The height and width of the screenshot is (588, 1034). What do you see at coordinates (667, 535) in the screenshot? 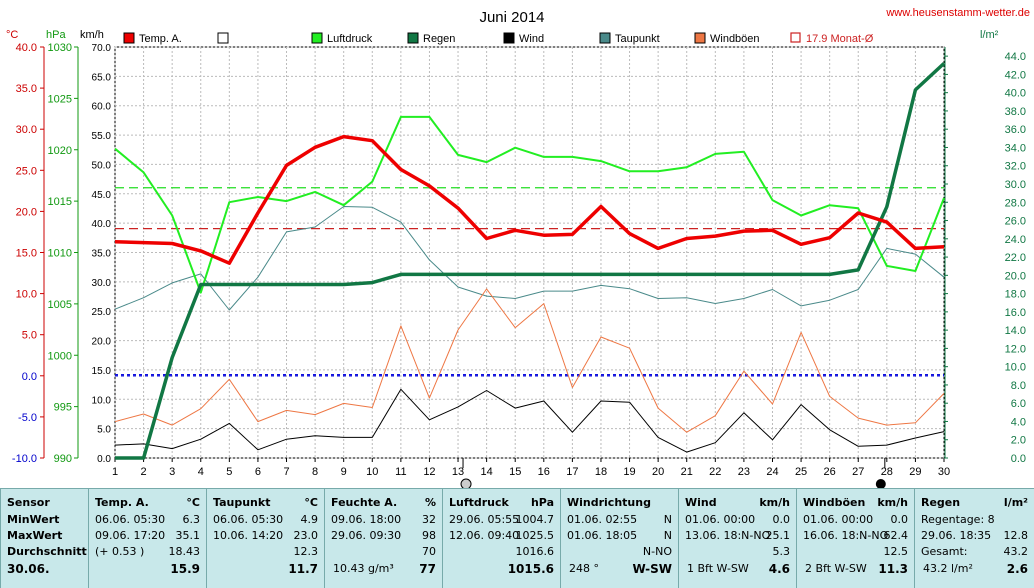
I see `winddir-max-value: N` at bounding box center [667, 535].